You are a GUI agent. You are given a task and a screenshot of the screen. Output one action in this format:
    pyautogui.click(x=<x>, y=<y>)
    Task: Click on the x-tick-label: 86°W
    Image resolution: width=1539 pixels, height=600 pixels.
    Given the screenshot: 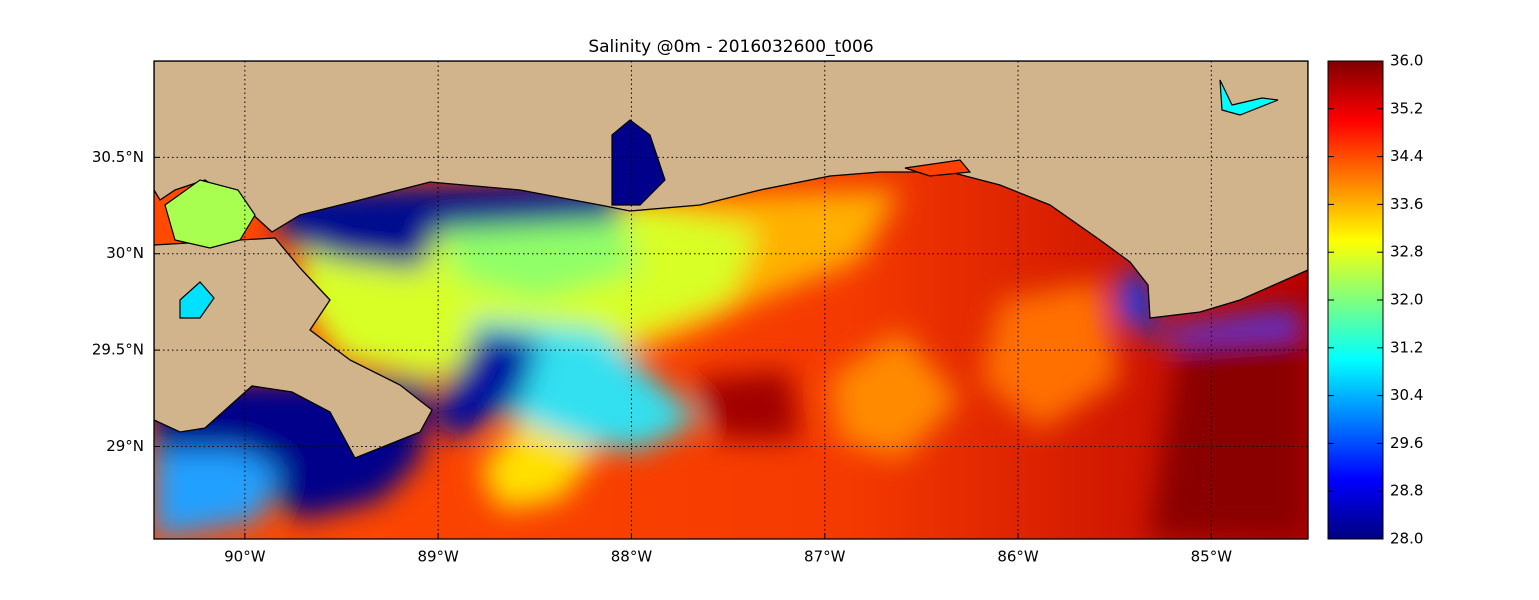 What is the action you would take?
    pyautogui.click(x=1018, y=557)
    